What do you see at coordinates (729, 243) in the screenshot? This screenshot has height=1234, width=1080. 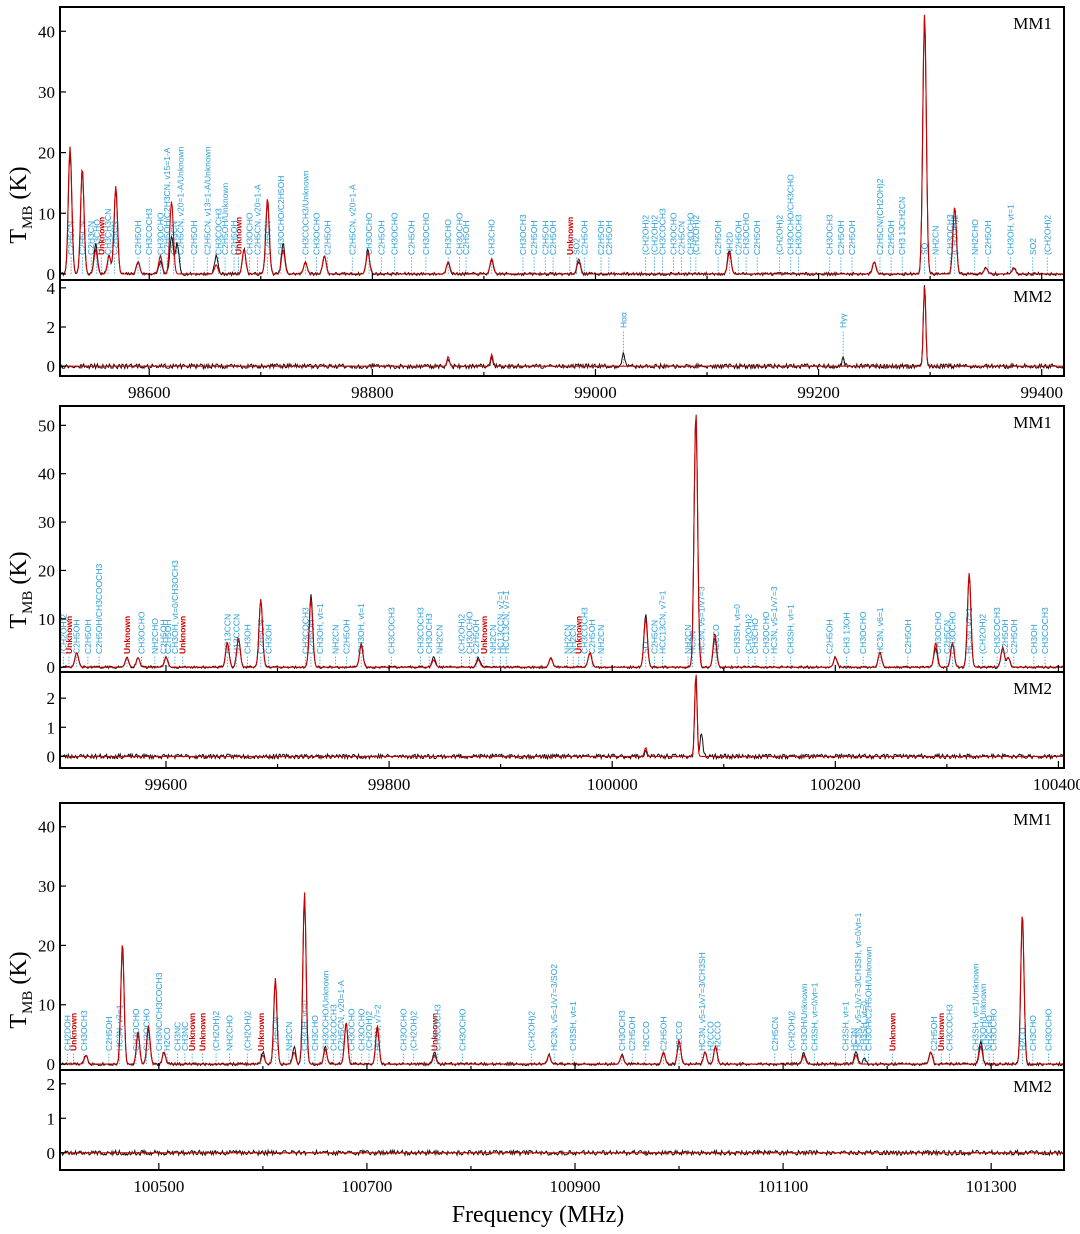 I see `line-id-label: NH2D` at bounding box center [729, 243].